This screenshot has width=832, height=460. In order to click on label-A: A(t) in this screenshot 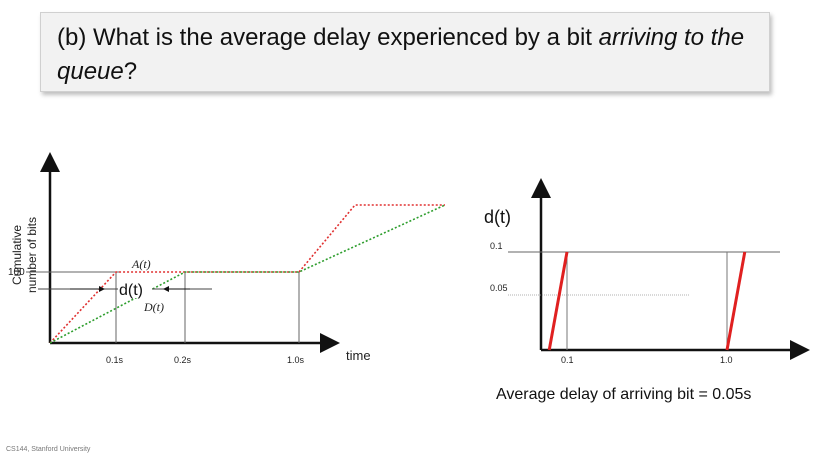, I will do `click(141, 264)`.